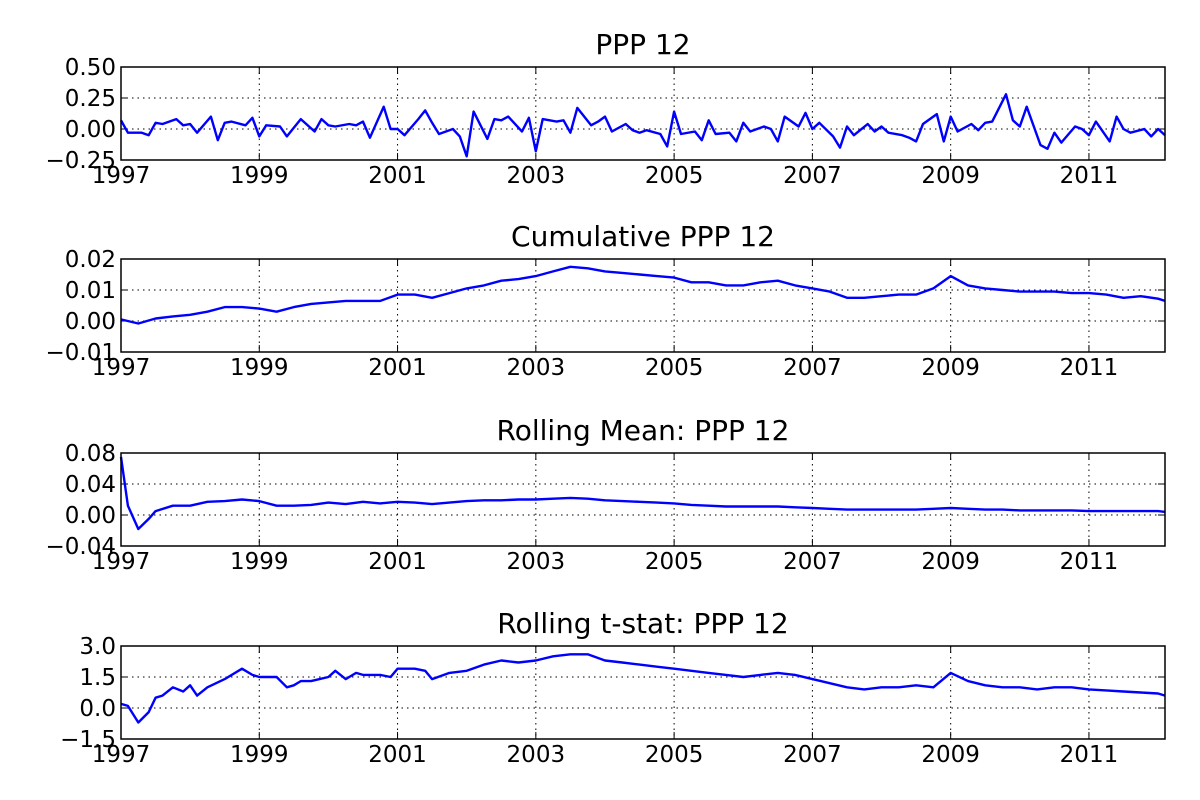  I want to click on y-tick-label: −0.25, so click(81, 161).